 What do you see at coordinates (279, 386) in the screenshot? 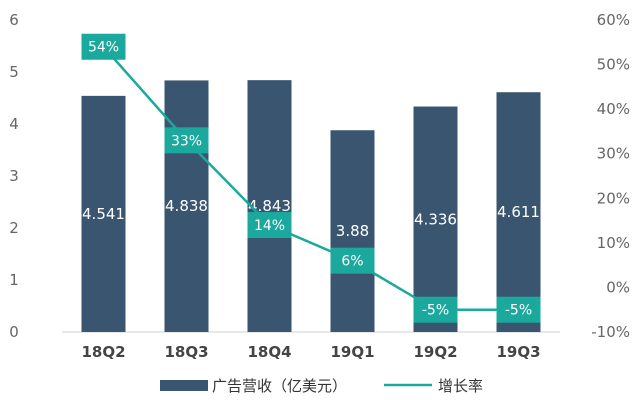
I see `legend-bar-label: 广告营收（亿美元）` at bounding box center [279, 386].